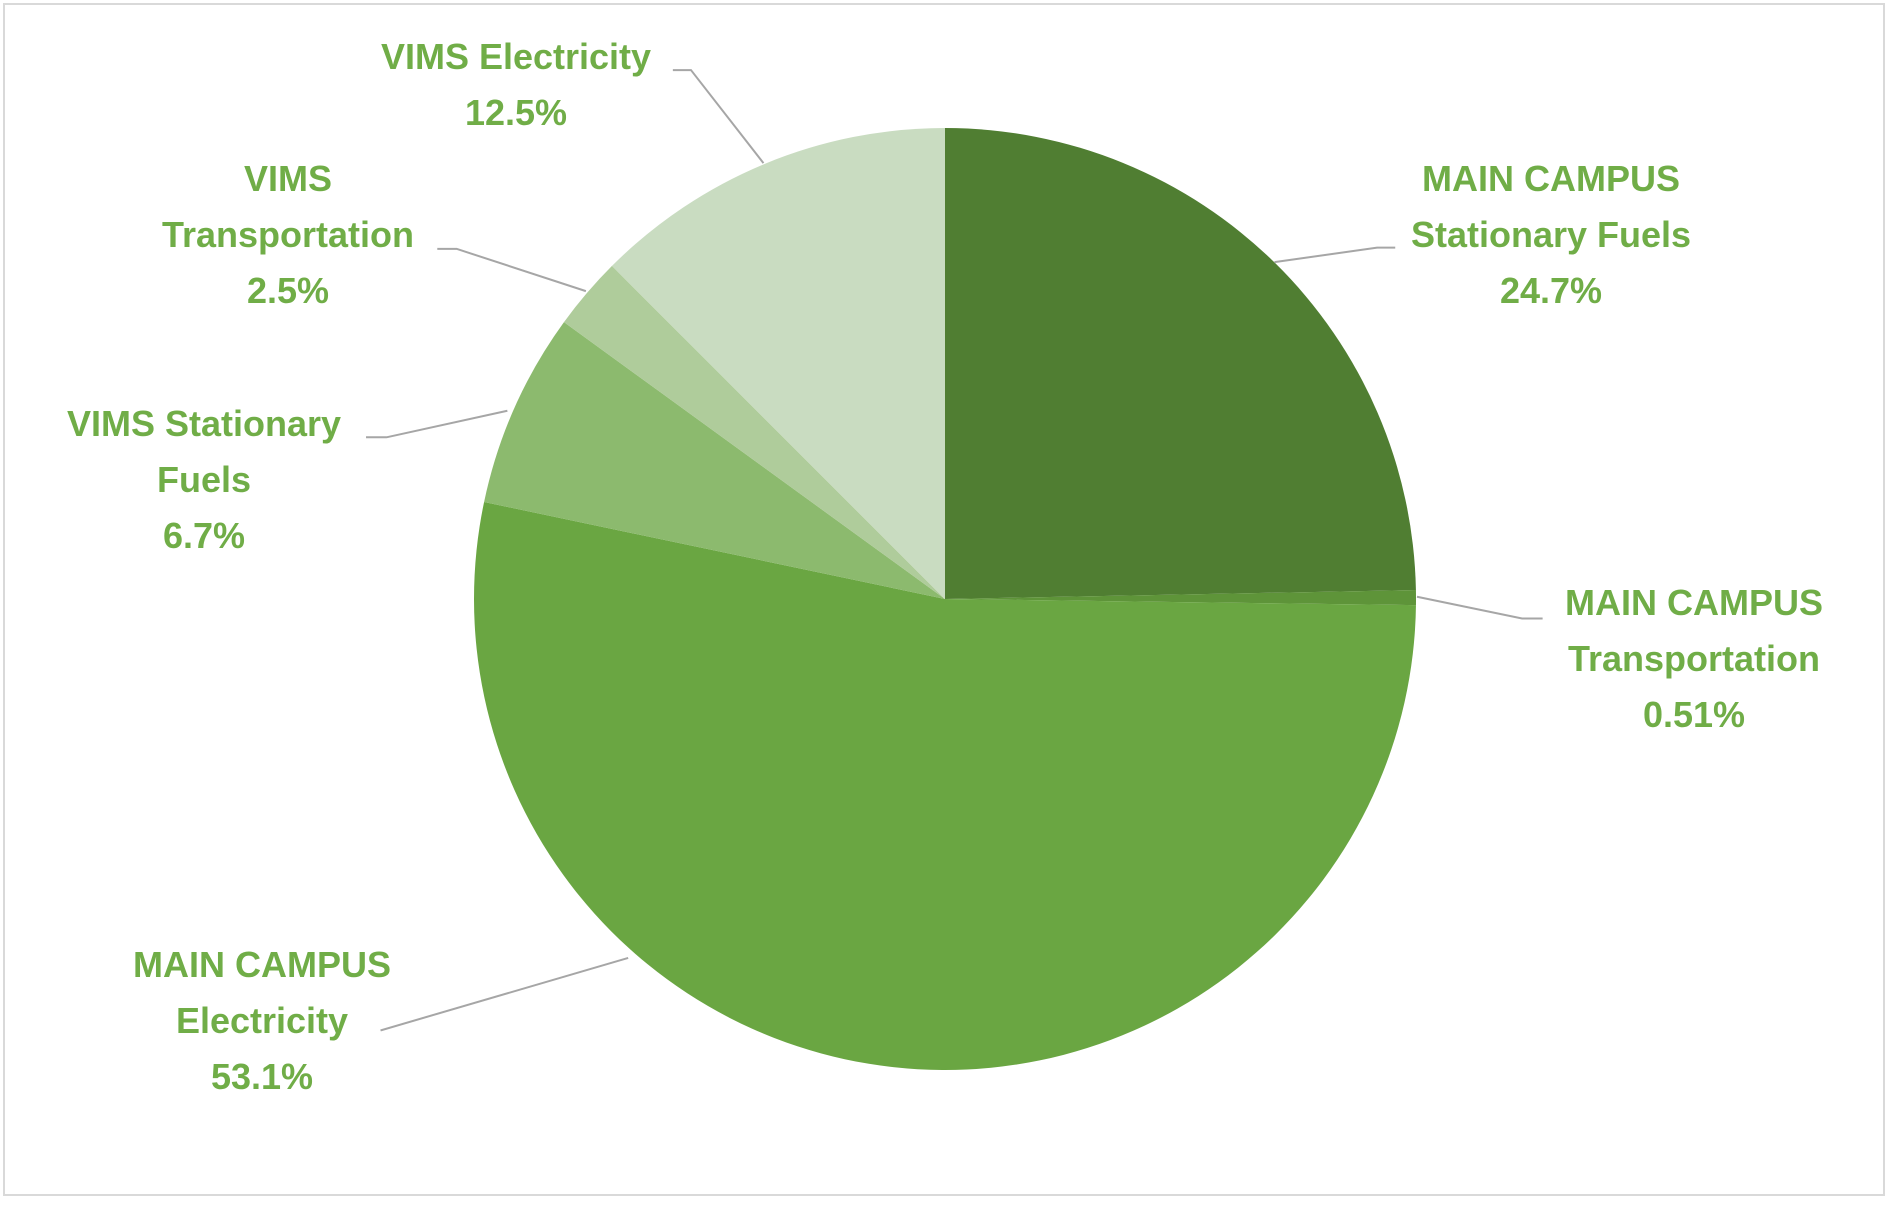  Describe the element at coordinates (204, 535) in the screenshot. I see `value-label: 6.7%` at that location.